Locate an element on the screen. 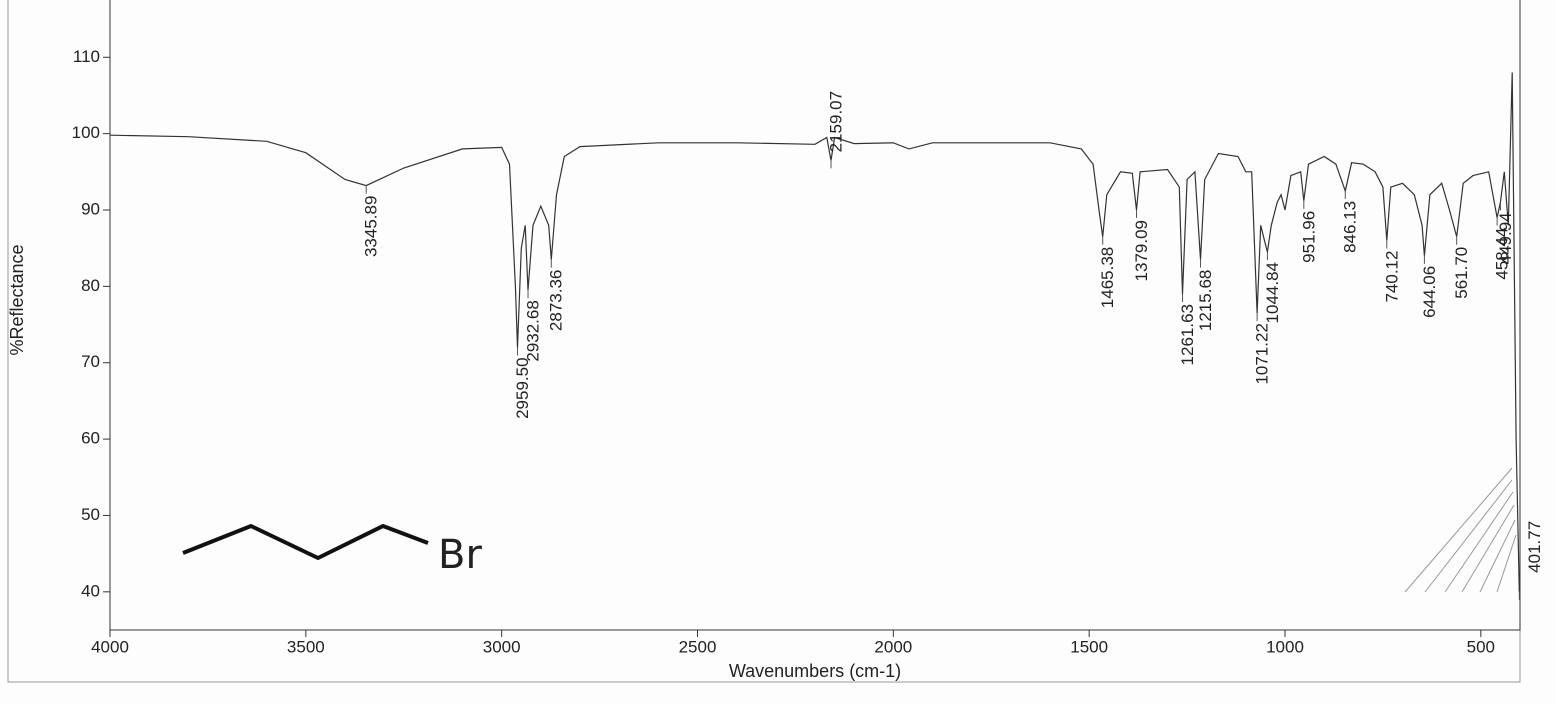  x-tick-label: 4000 is located at coordinates (110, 646).